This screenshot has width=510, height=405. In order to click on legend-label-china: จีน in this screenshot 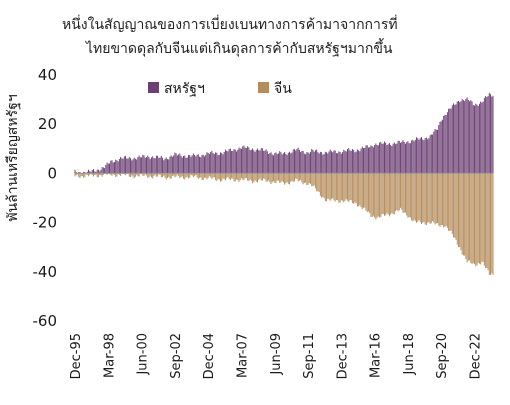, I will do `click(283, 89)`.